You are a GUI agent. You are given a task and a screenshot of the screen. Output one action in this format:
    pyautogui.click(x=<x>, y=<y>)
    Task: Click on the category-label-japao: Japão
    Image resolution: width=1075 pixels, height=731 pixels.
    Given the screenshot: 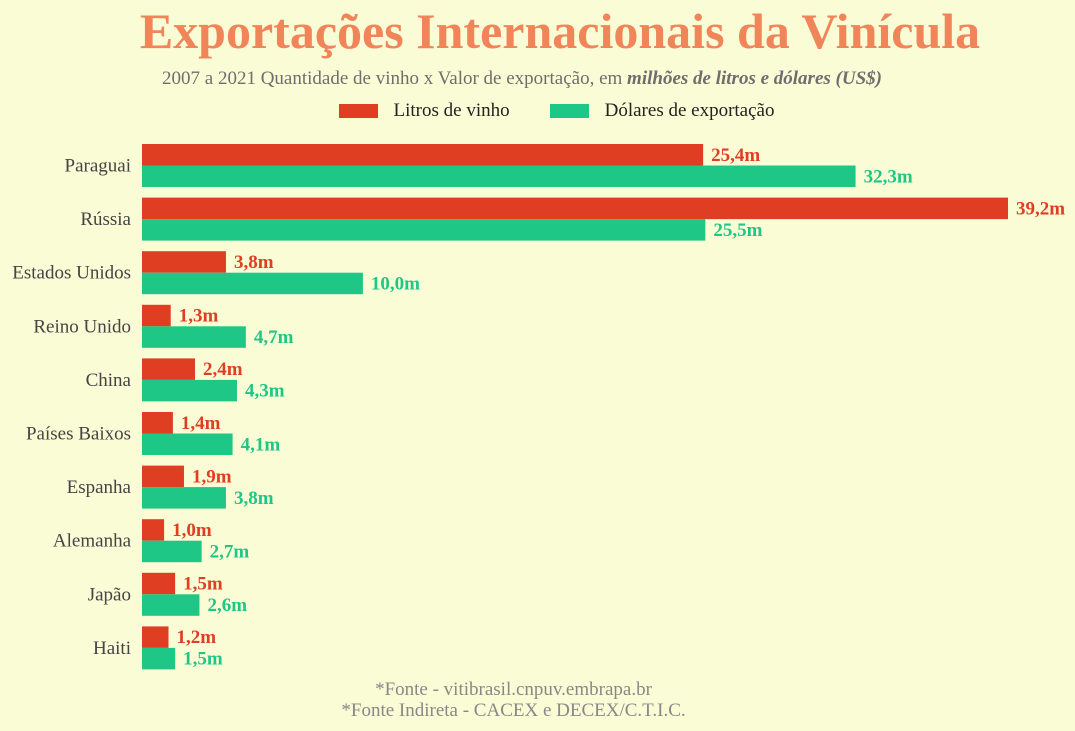 What is the action you would take?
    pyautogui.click(x=109, y=594)
    